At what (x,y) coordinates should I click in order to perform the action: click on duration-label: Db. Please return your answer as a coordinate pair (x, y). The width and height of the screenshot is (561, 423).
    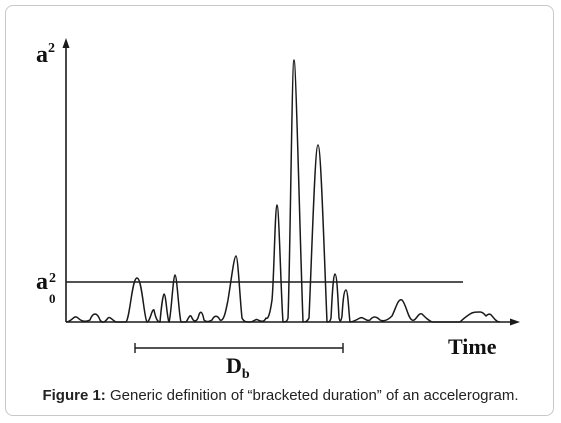
    Looking at the image, I should click on (238, 367).